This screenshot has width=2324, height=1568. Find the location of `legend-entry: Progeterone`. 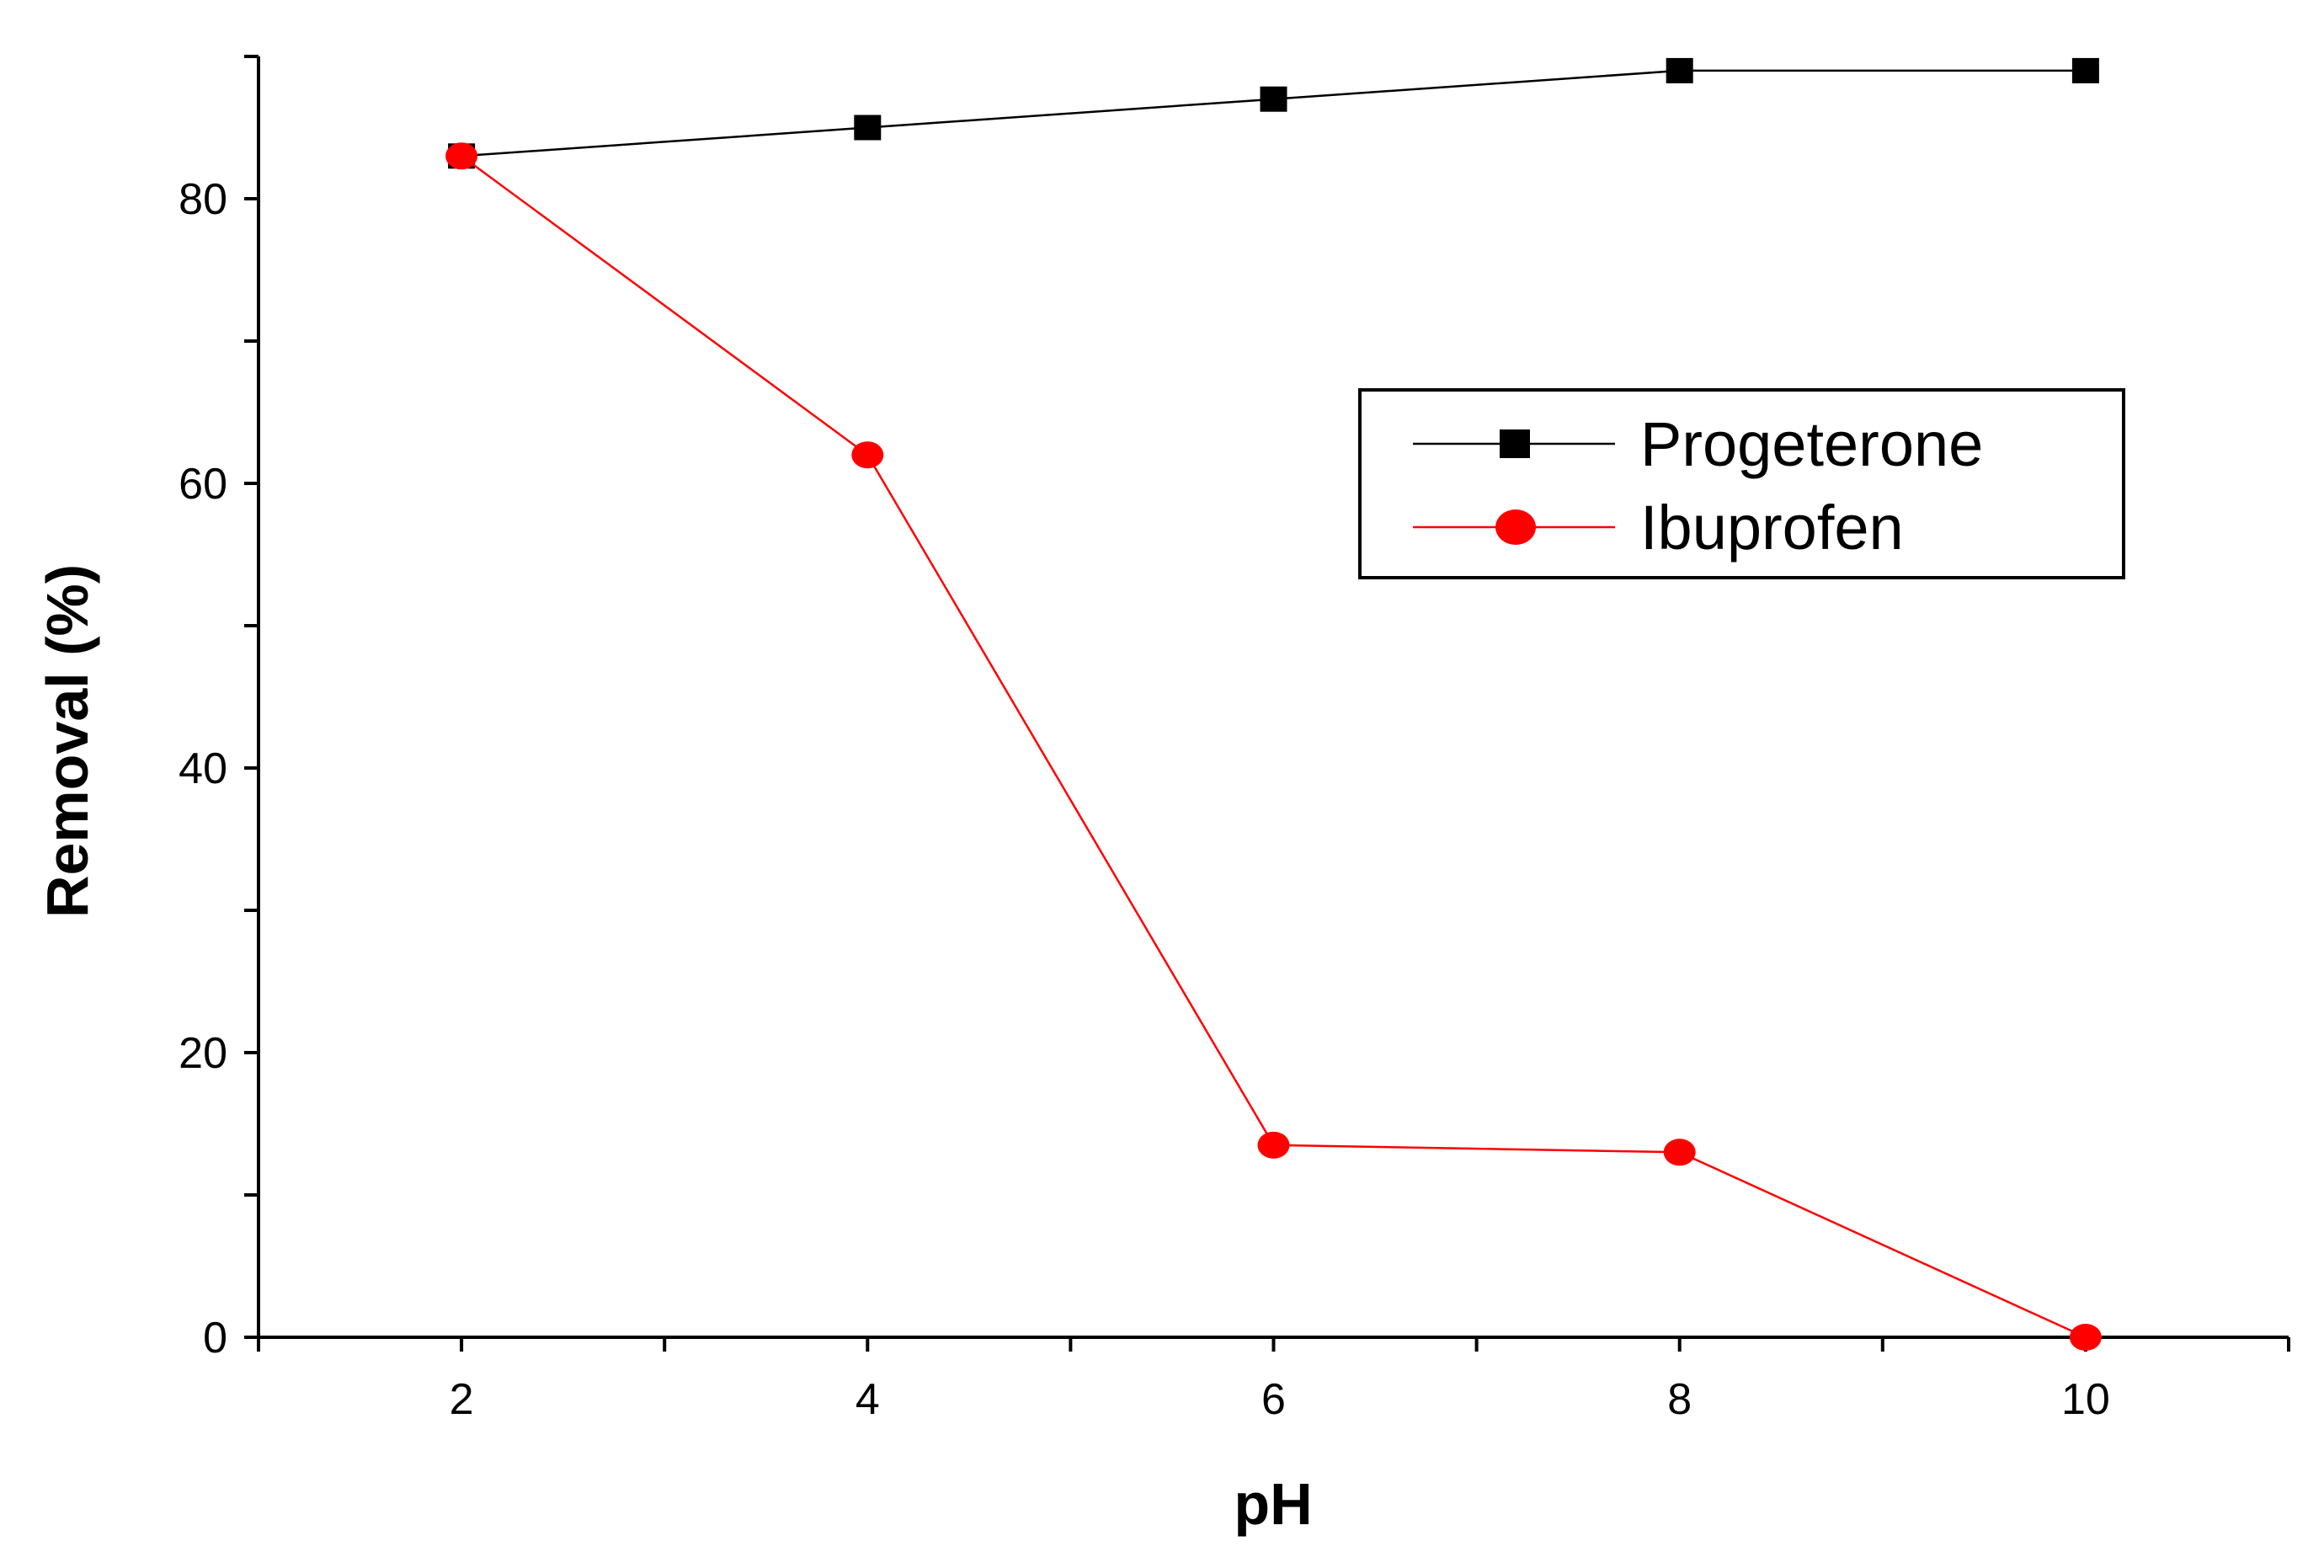

legend-entry: Progeterone is located at coordinates (1698, 444).